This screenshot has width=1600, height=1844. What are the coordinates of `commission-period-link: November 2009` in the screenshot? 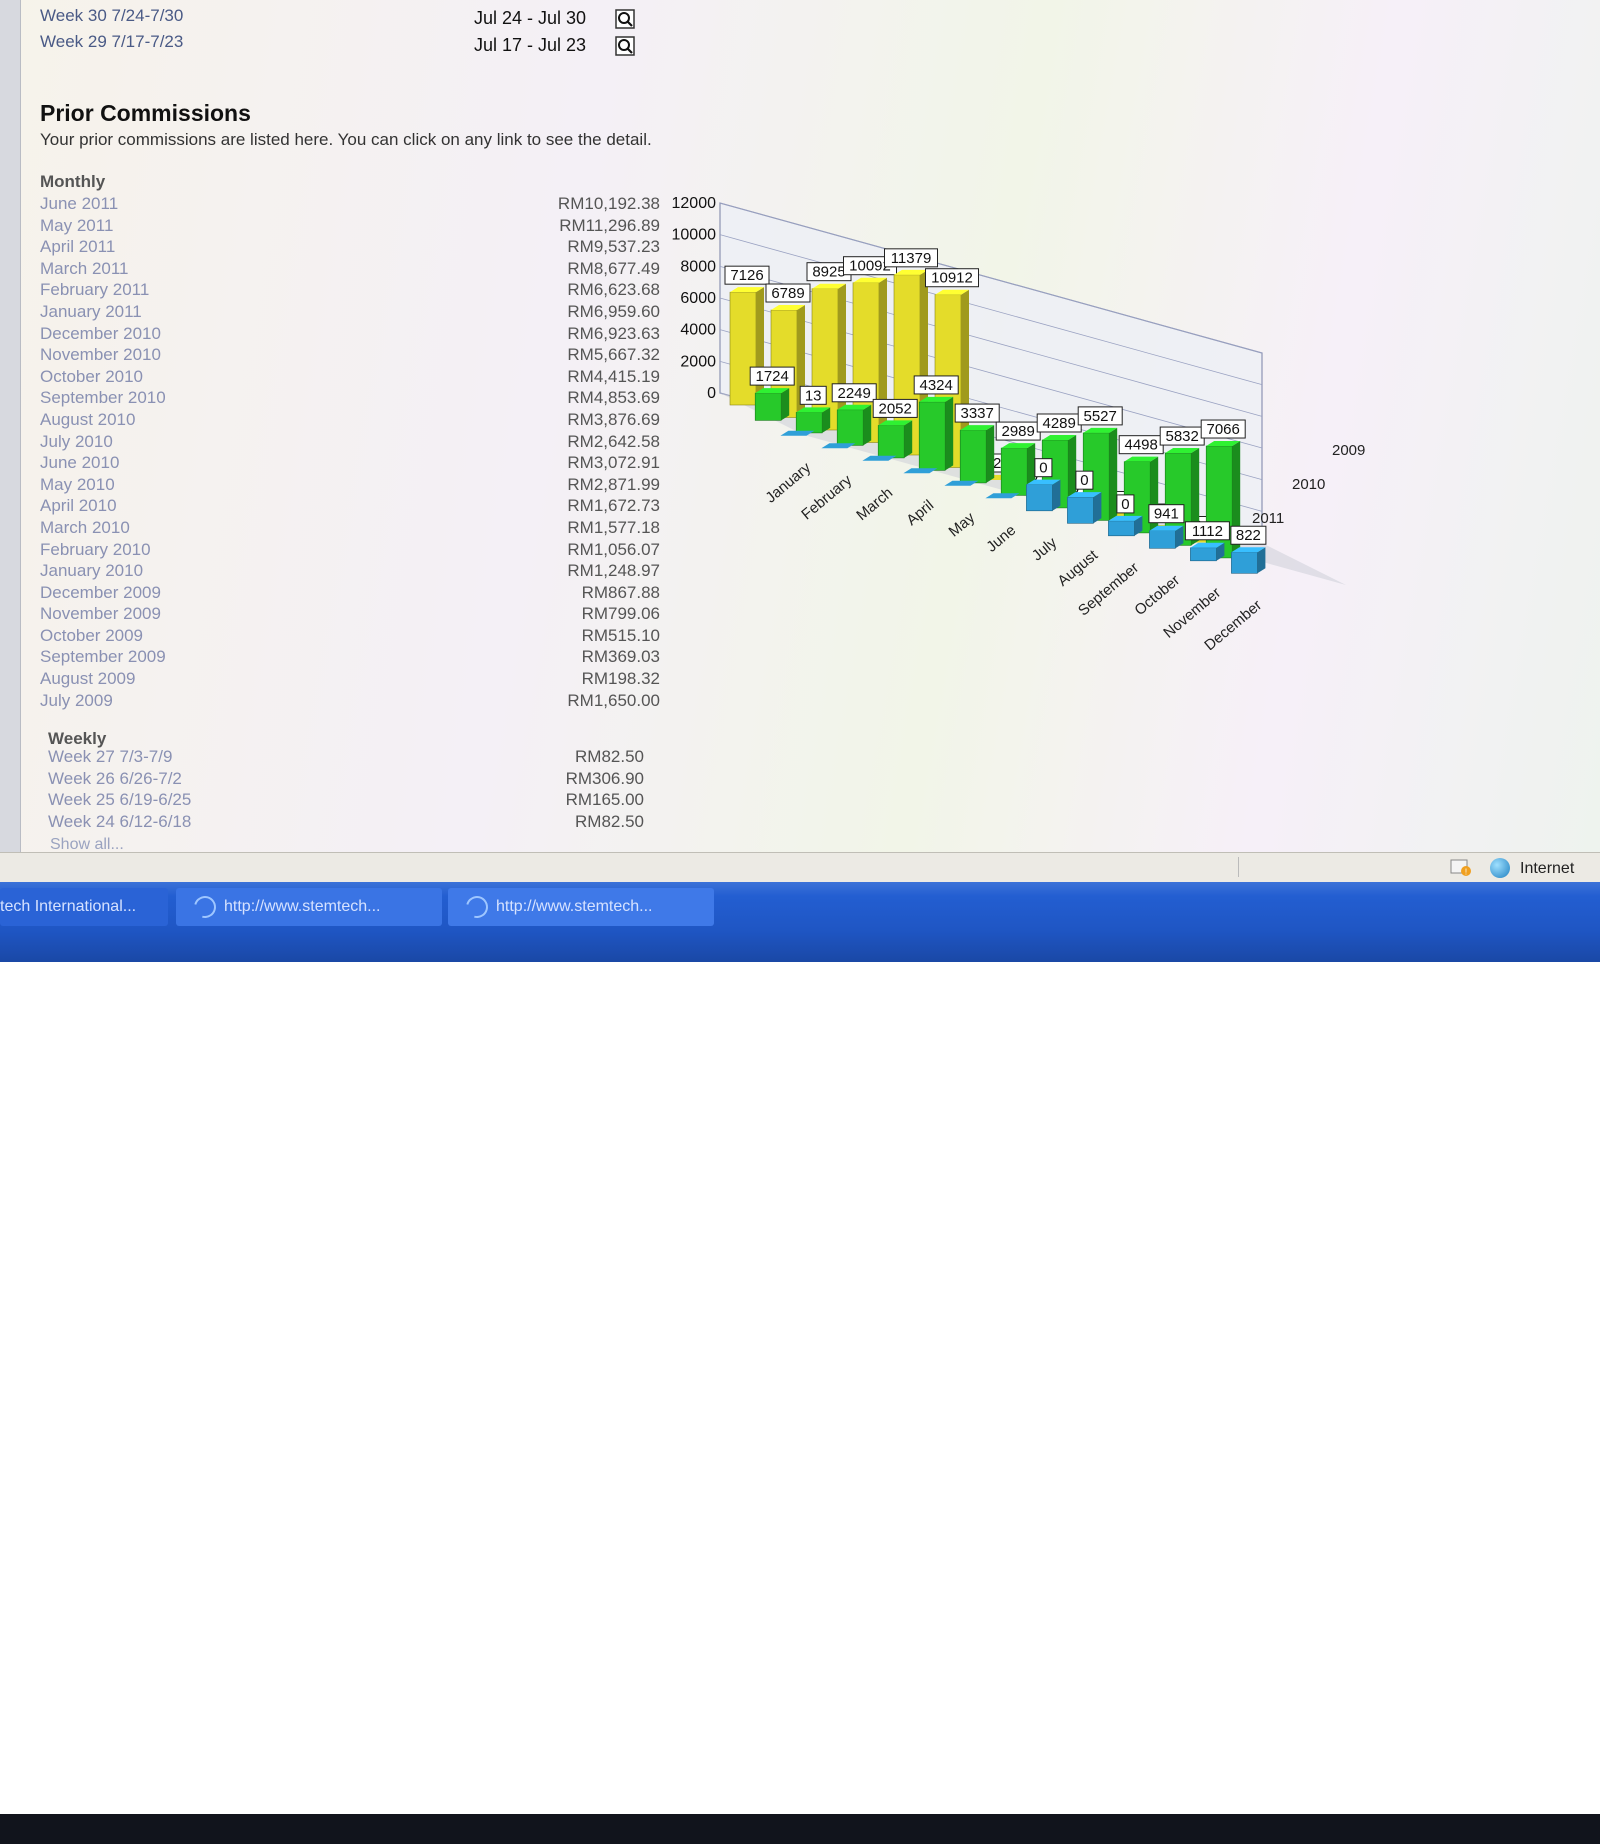 It's located at (100, 614).